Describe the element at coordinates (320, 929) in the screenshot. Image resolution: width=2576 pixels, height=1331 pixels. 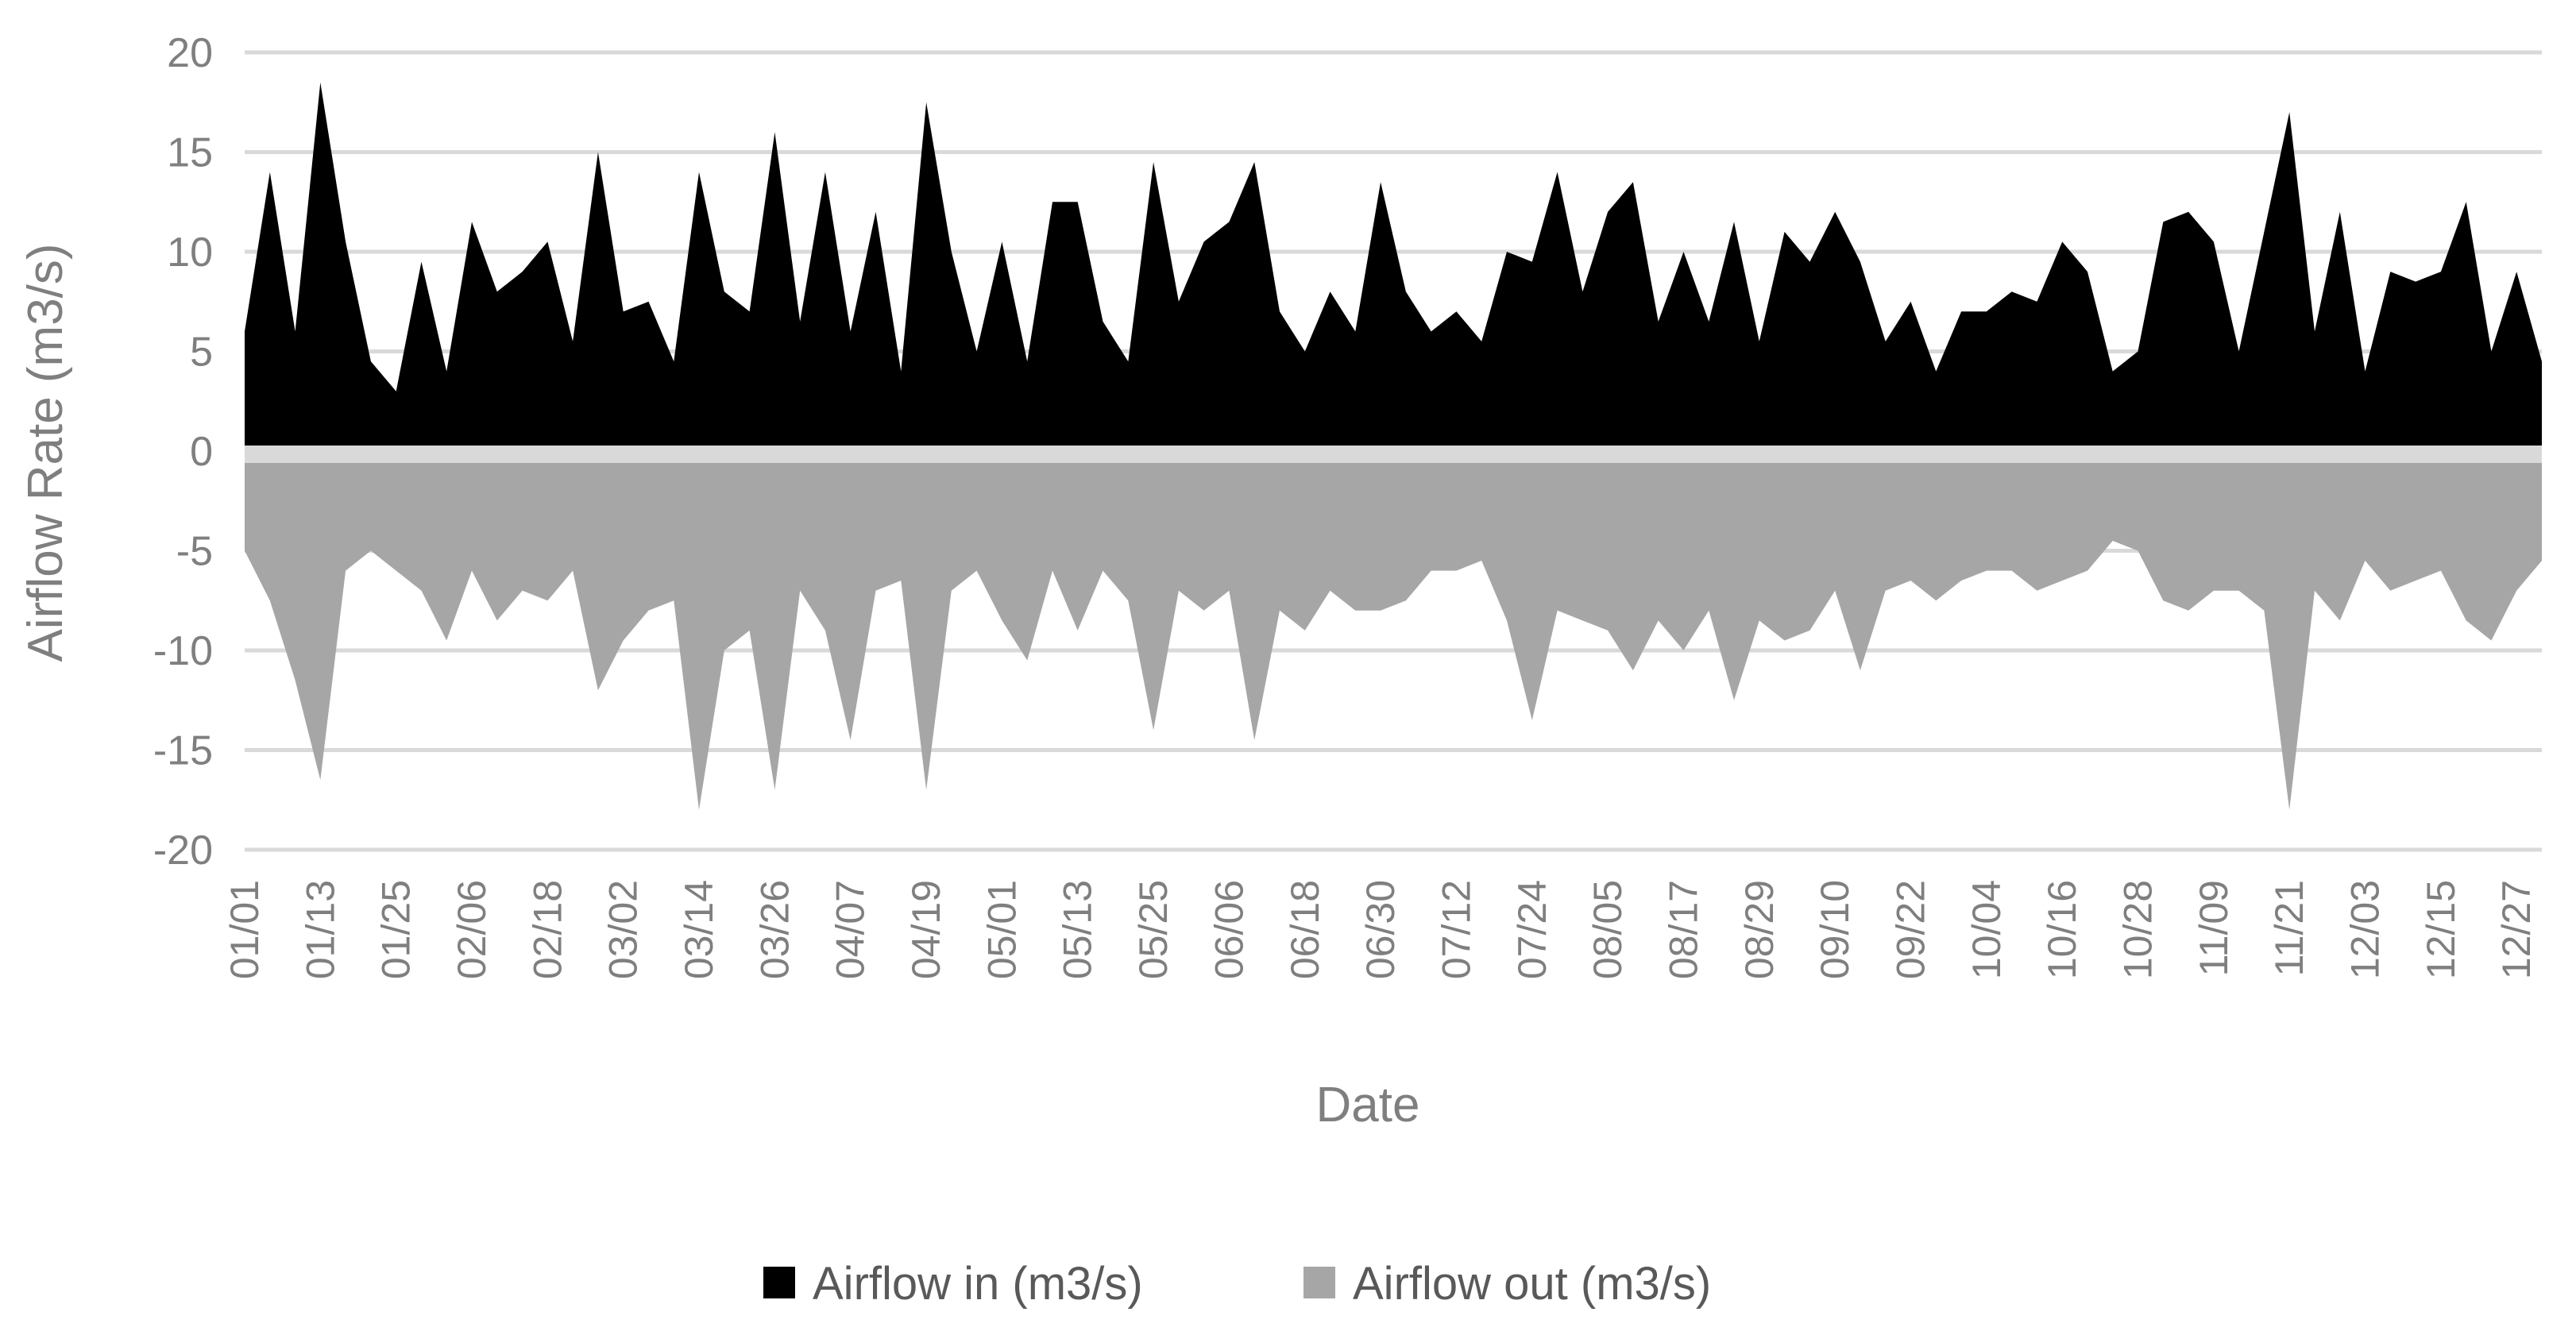
I see `x-tick-label: 01/13` at that location.